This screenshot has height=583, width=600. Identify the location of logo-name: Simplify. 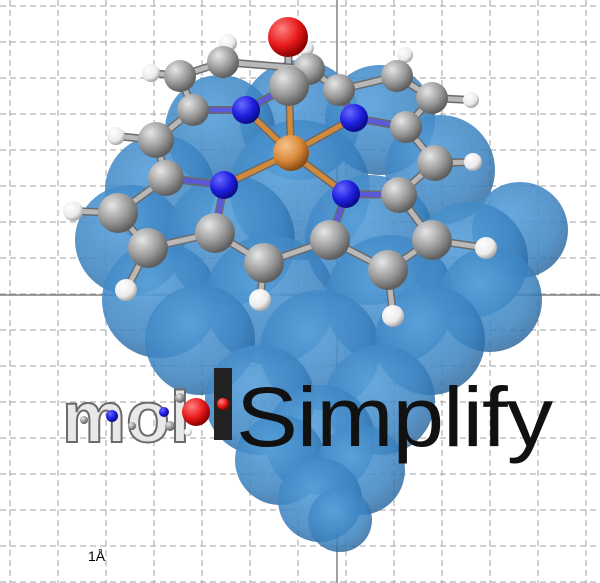
(394, 417).